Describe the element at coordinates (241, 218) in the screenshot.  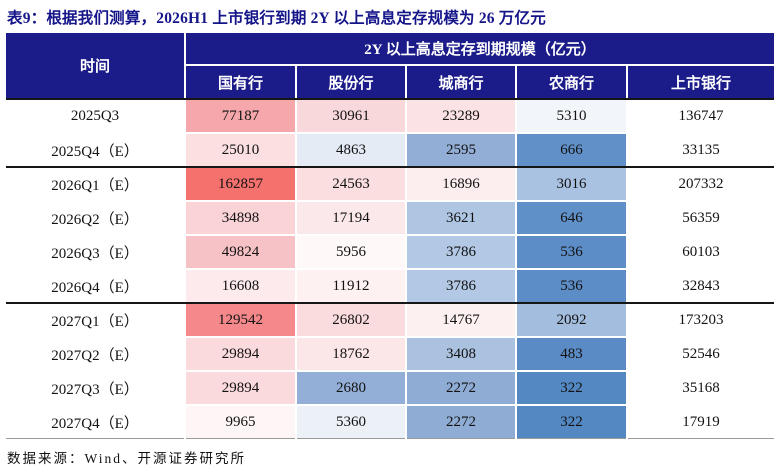
I see `value-cell: 34898` at that location.